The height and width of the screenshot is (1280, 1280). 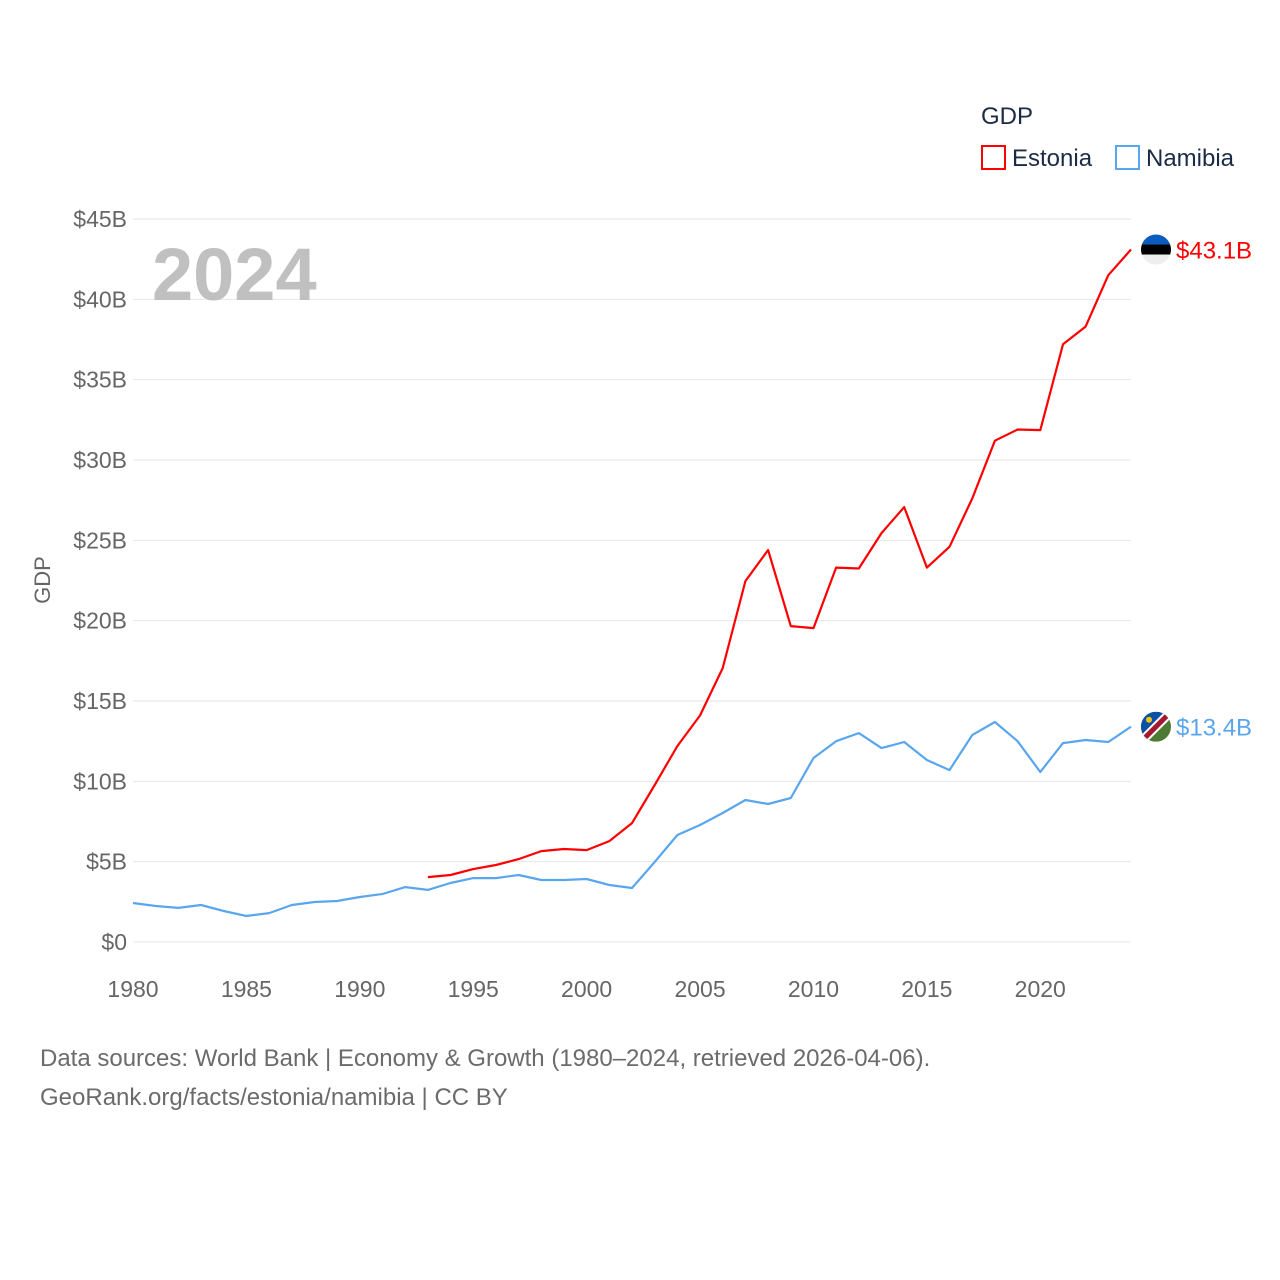 I want to click on legend-label-estonia: Estonia, so click(x=1052, y=158).